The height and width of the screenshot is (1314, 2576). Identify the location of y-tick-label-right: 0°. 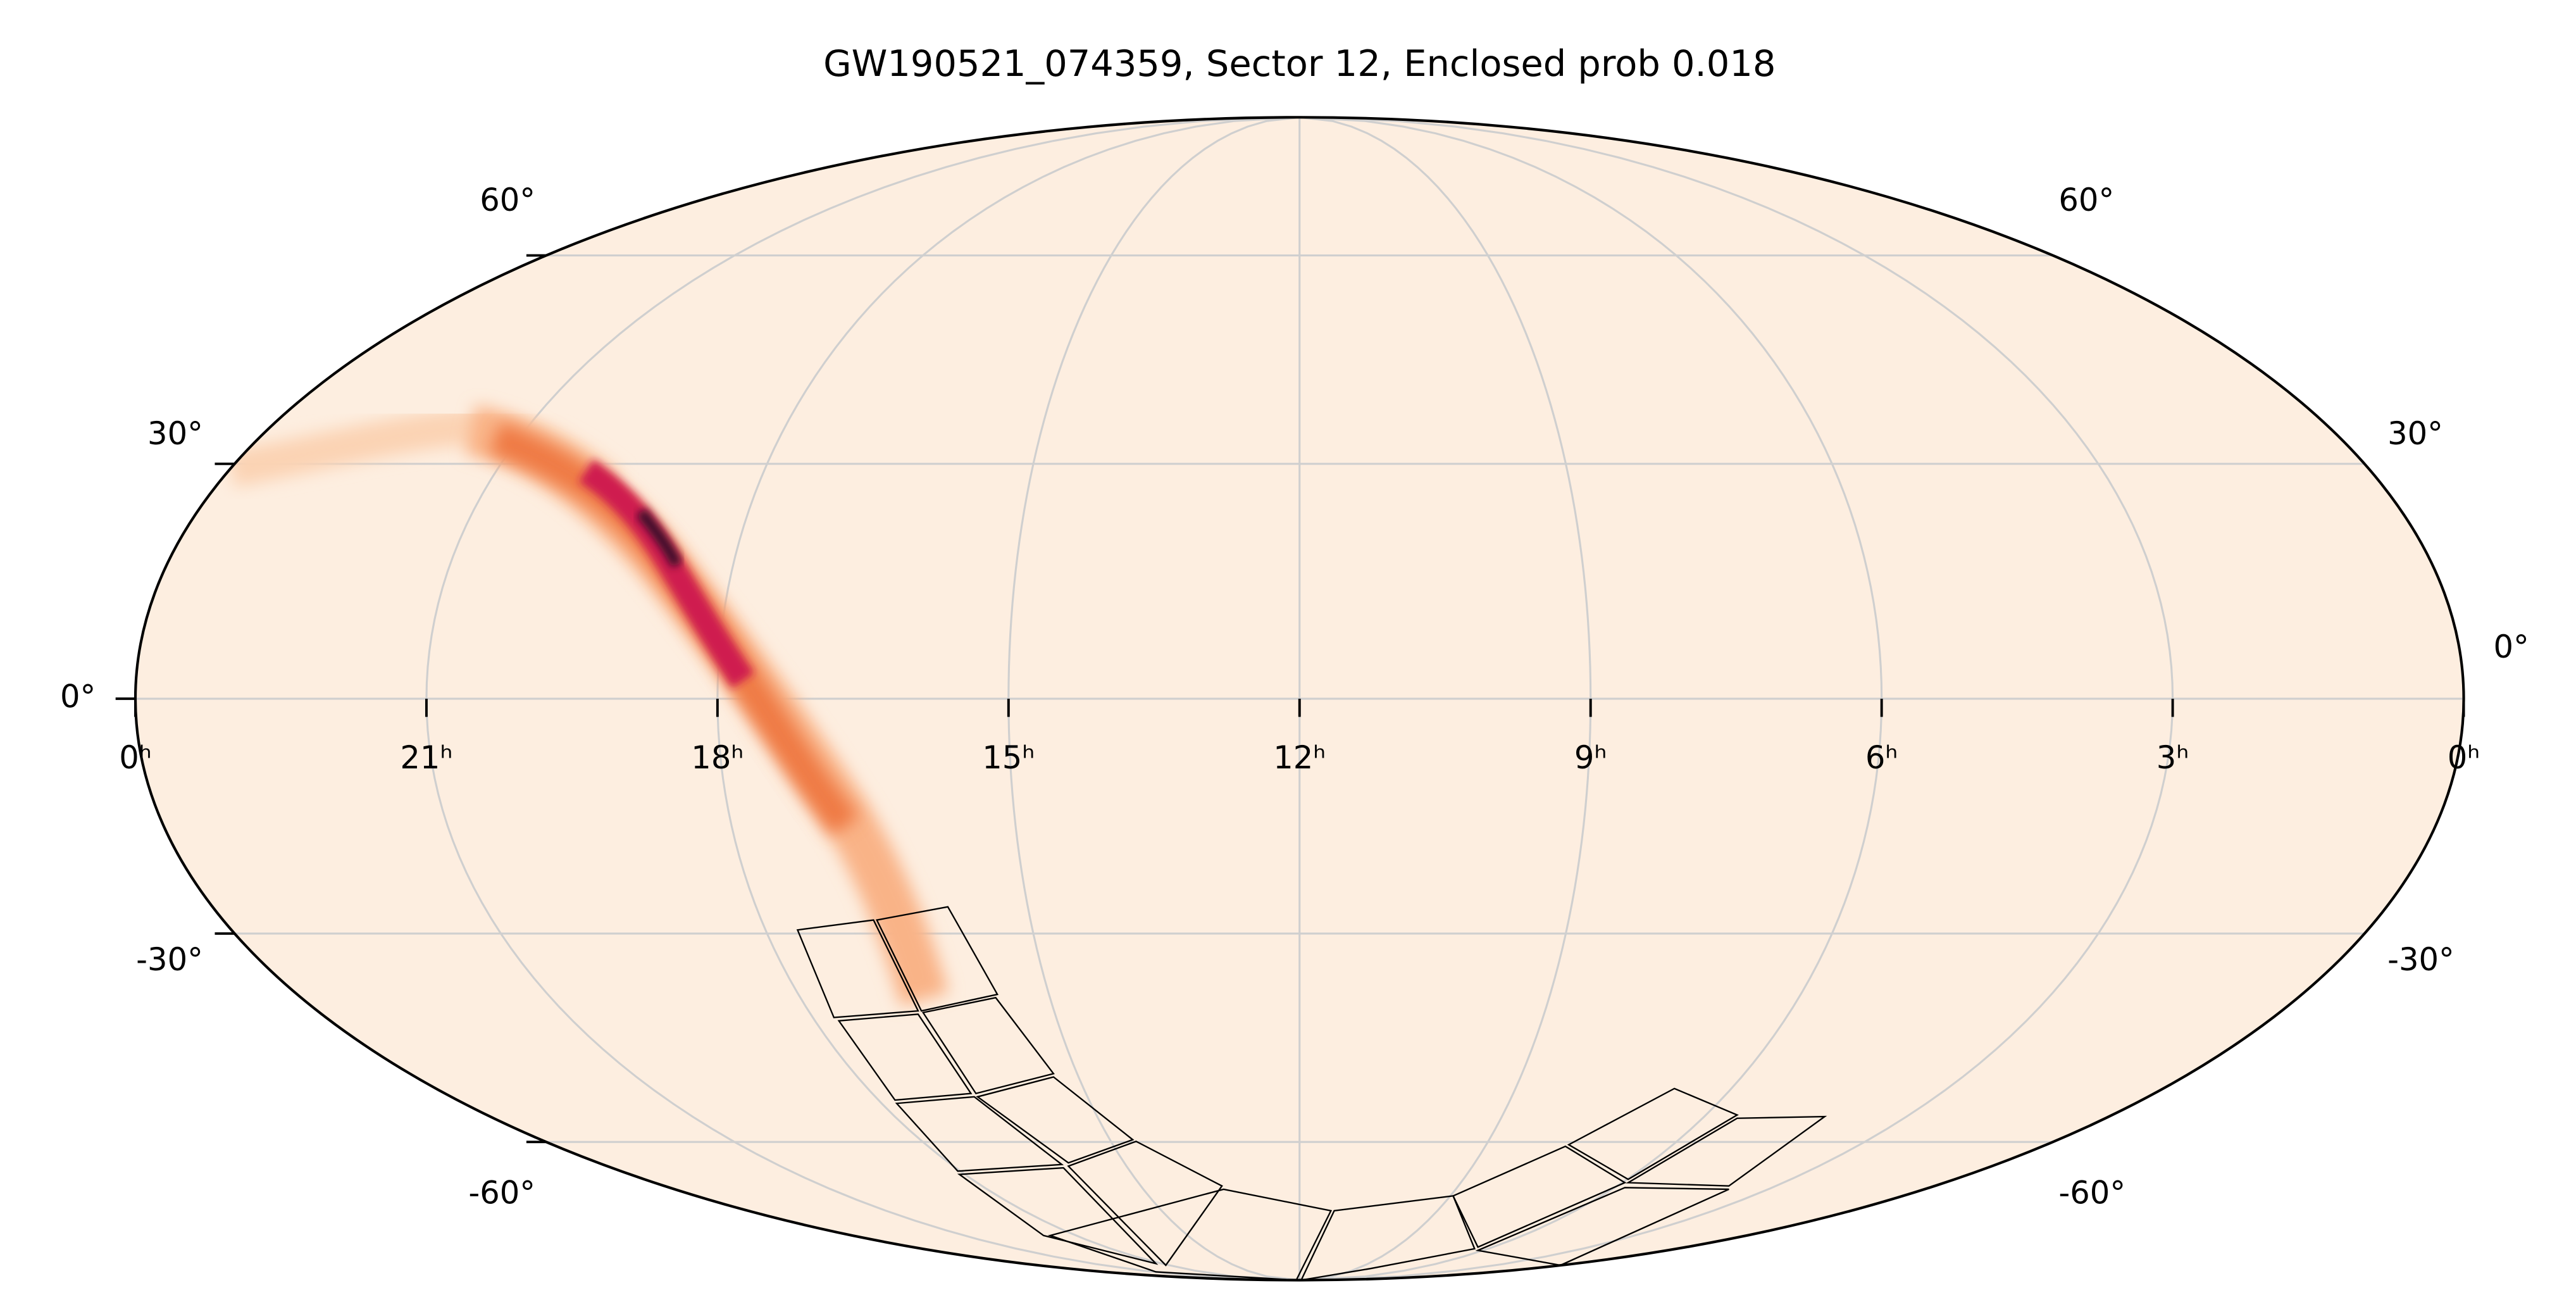
(2511, 647).